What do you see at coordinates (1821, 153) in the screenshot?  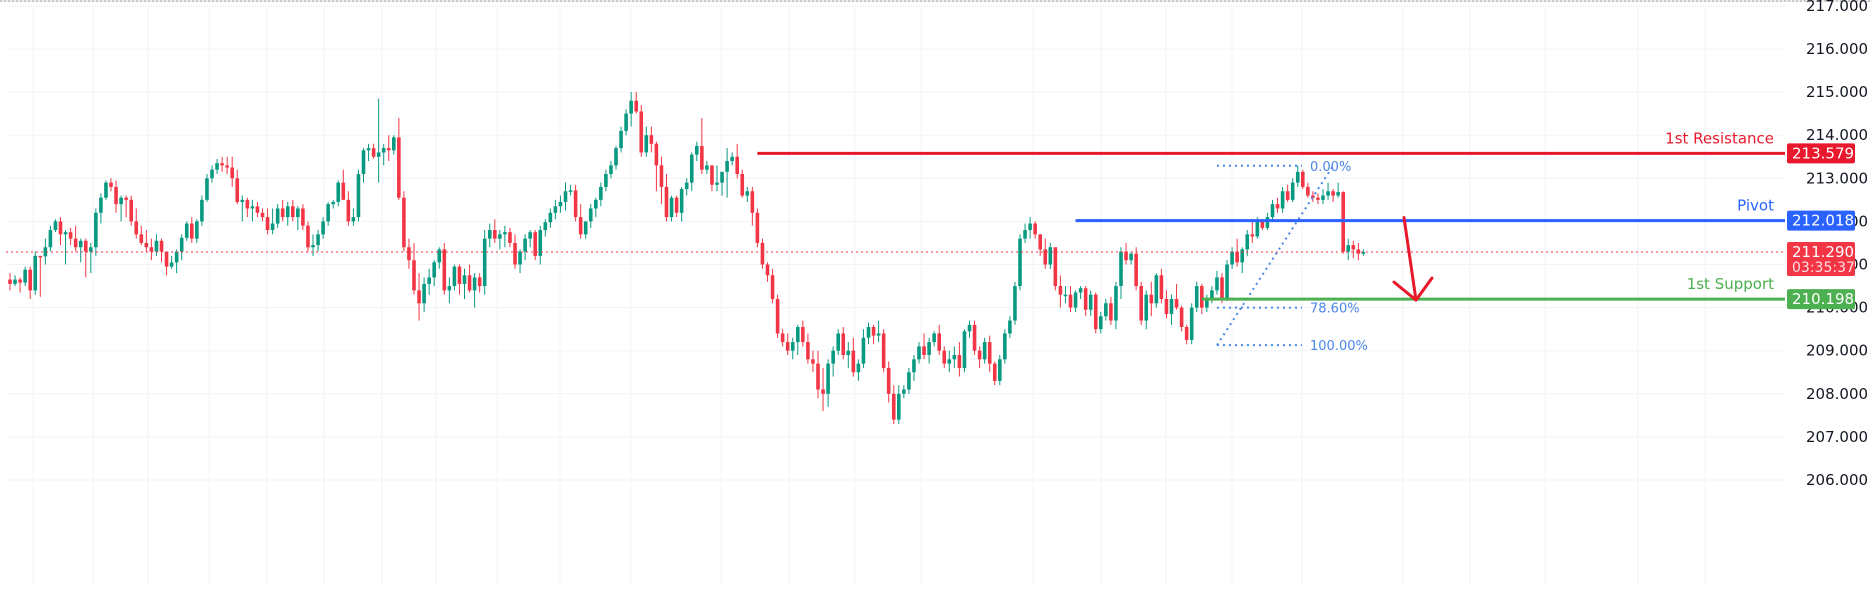 I see `badge-1st-resistance` at bounding box center [1821, 153].